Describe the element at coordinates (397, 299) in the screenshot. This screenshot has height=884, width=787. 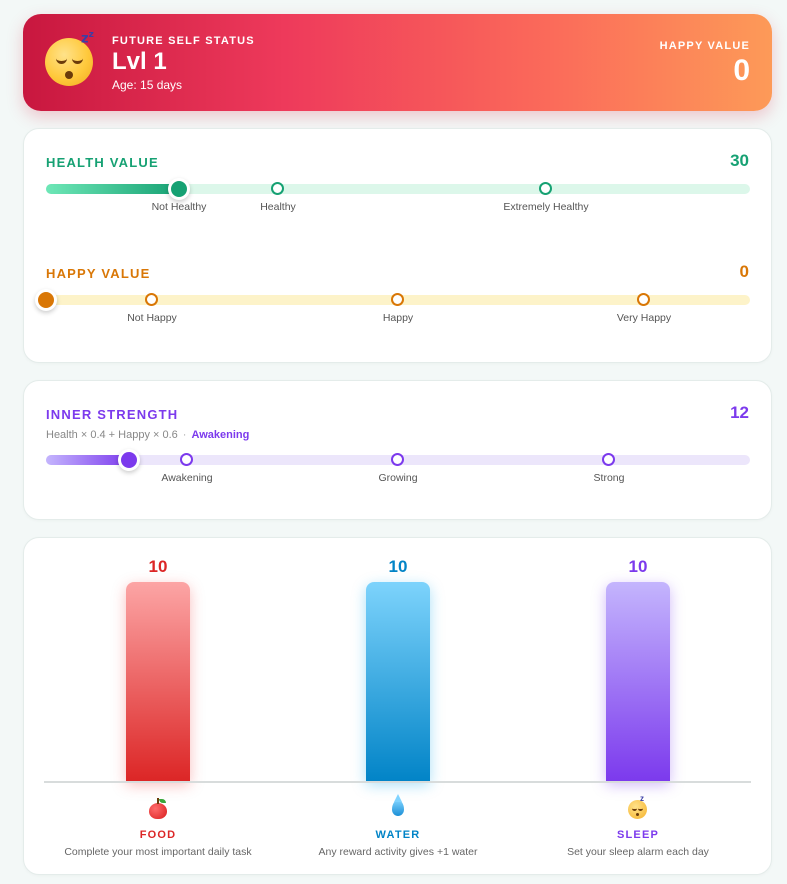
I see `happy-marker-happy` at that location.